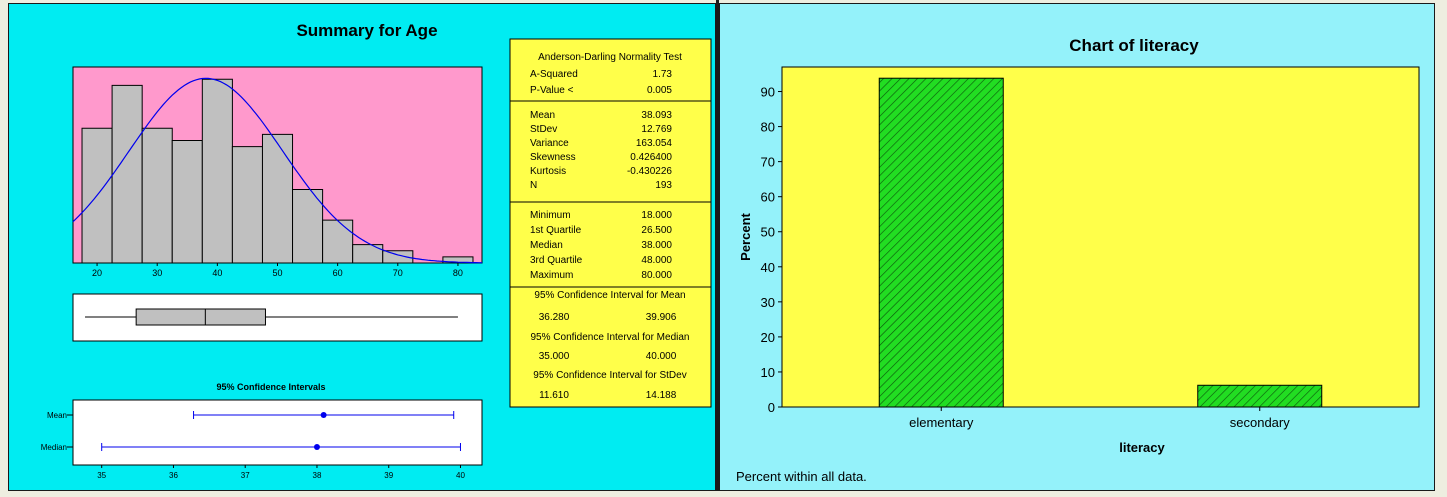 The width and height of the screenshot is (1447, 497). What do you see at coordinates (649, 171) in the screenshot?
I see `moment-stat-value: -0.430226` at bounding box center [649, 171].